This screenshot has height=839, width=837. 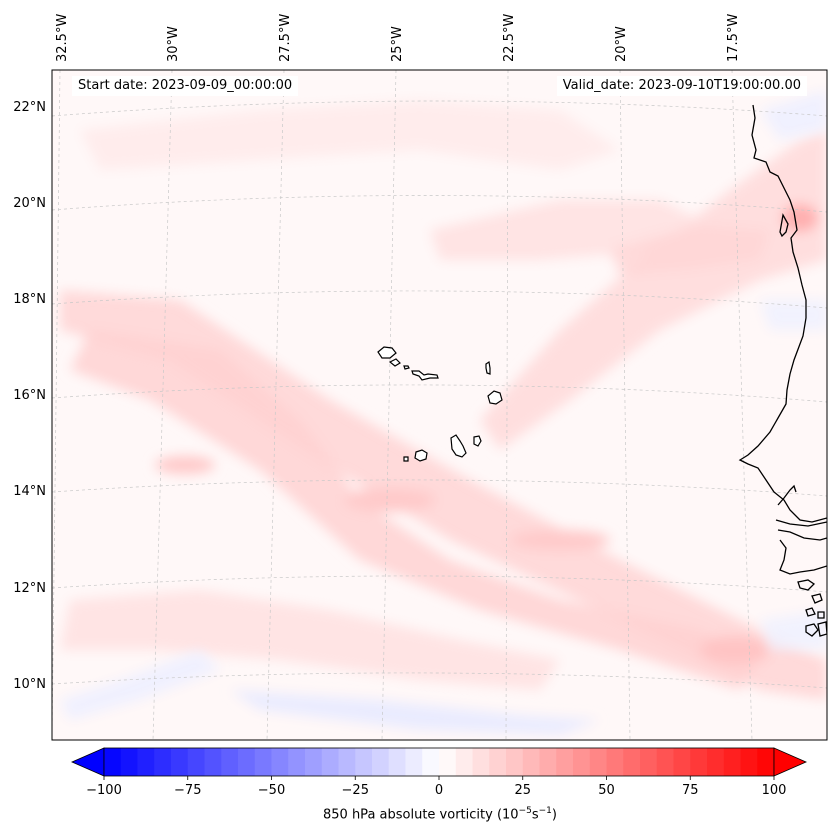 I want to click on lon-label: 22.5°W, so click(x=509, y=38).